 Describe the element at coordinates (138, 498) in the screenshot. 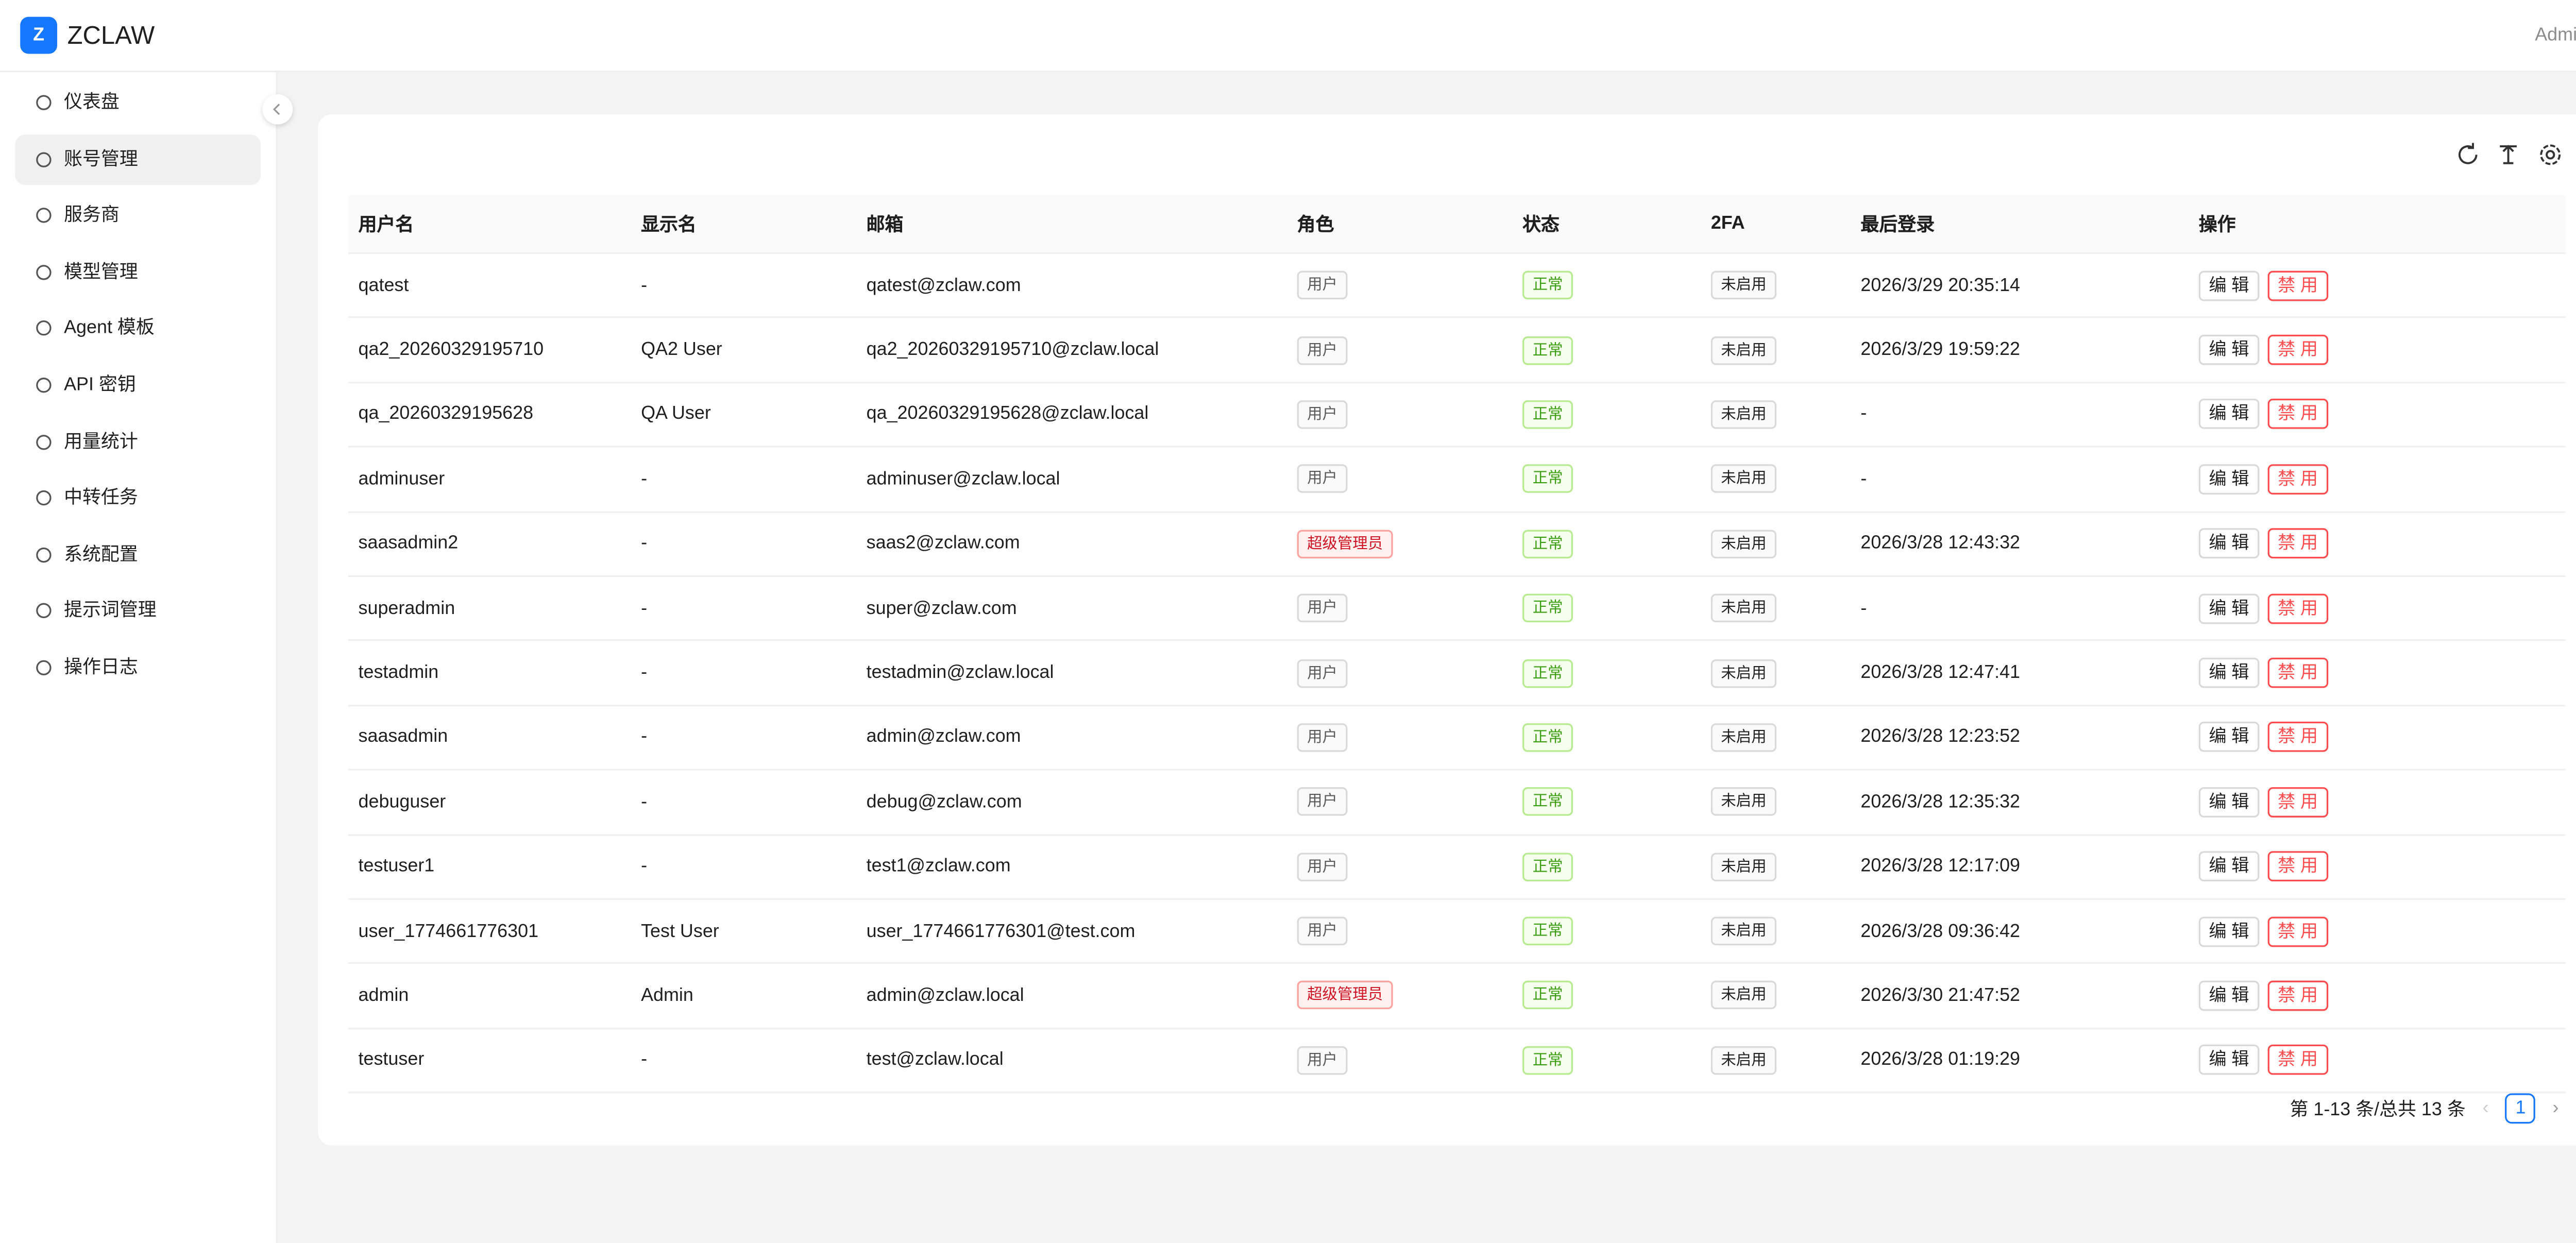

I see `nav-item: 中转任务` at that location.